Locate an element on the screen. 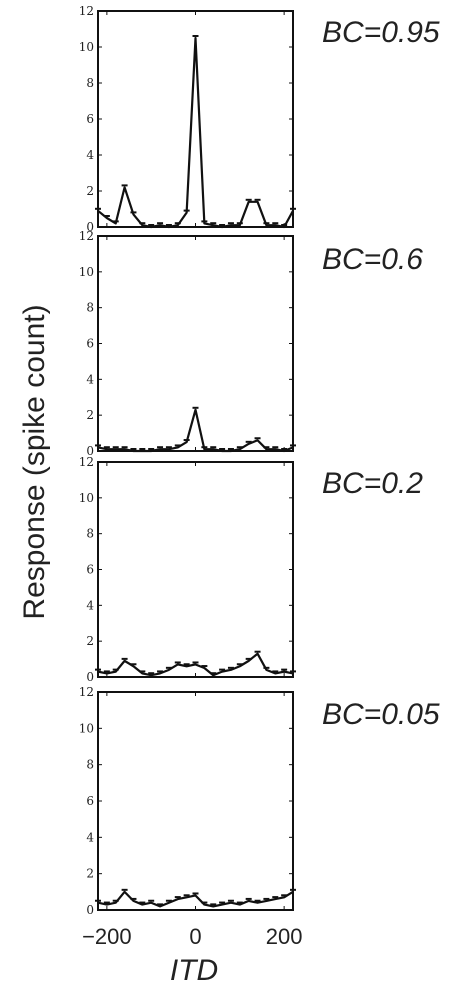 Image resolution: width=471 pixels, height=987 pixels. panel-label: BC=0.95 is located at coordinates (381, 32).